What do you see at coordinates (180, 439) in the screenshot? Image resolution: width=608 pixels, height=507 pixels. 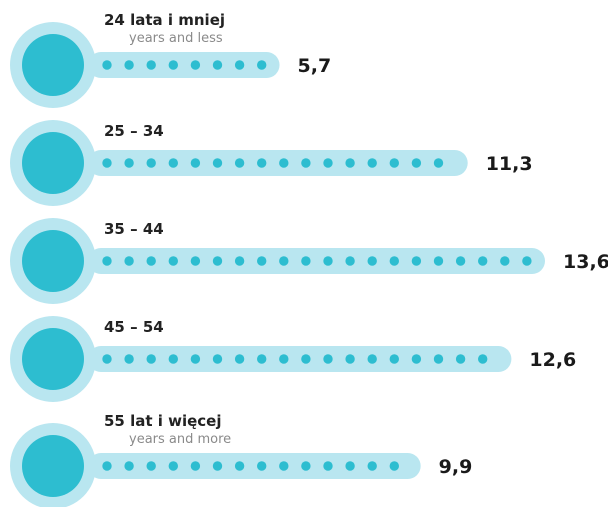 I see `category-sublabel: years and more` at bounding box center [180, 439].